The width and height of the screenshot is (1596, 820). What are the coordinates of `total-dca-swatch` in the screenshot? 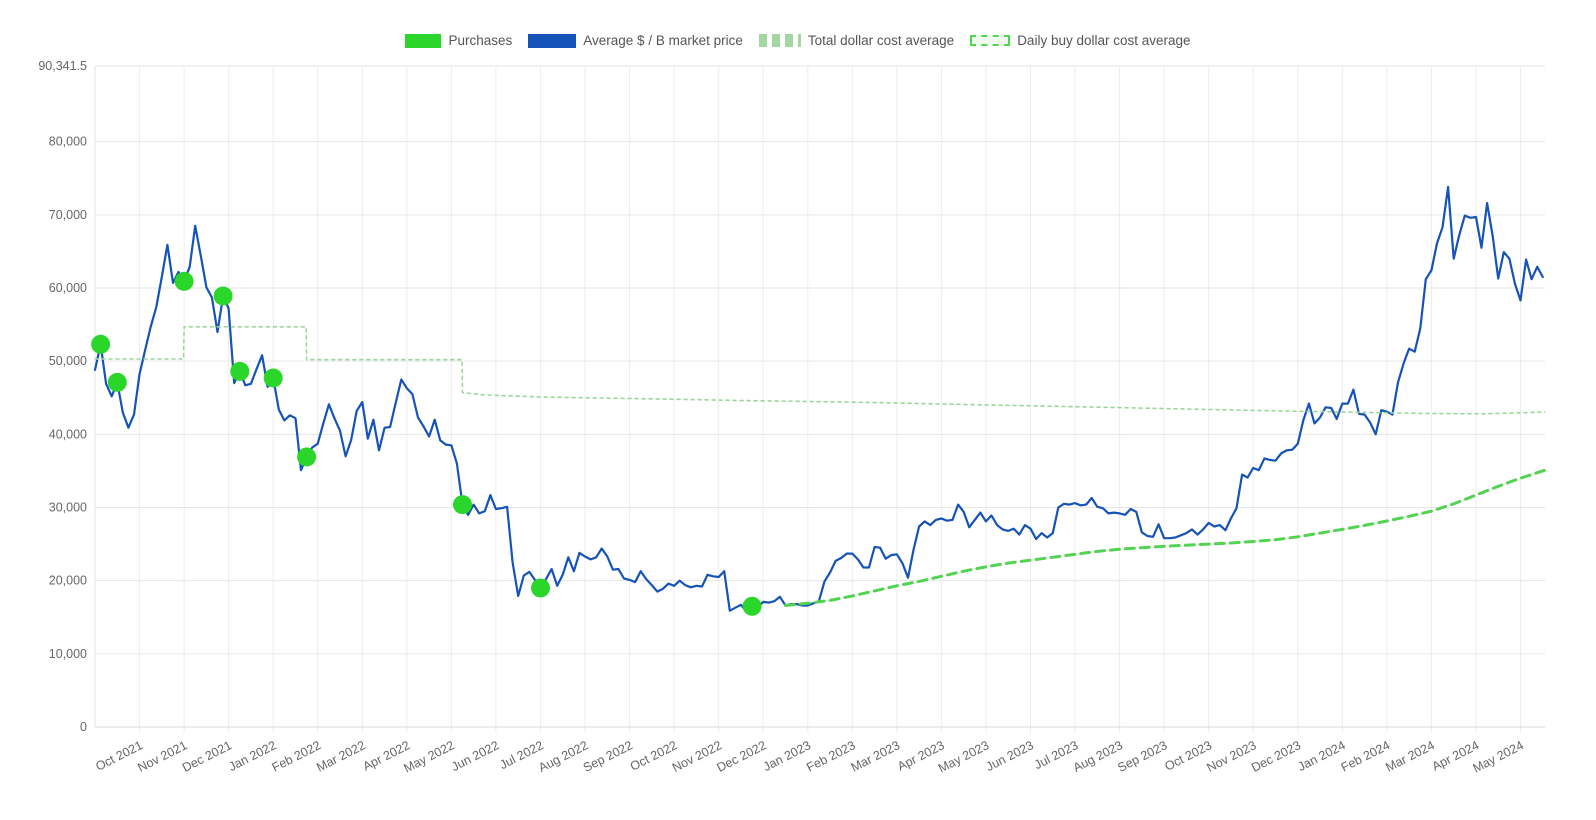 It's located at (779, 40).